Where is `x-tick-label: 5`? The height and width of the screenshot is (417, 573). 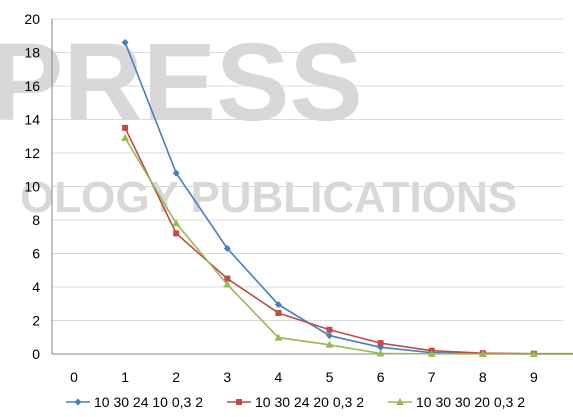
x-tick-label: 5 is located at coordinates (330, 377).